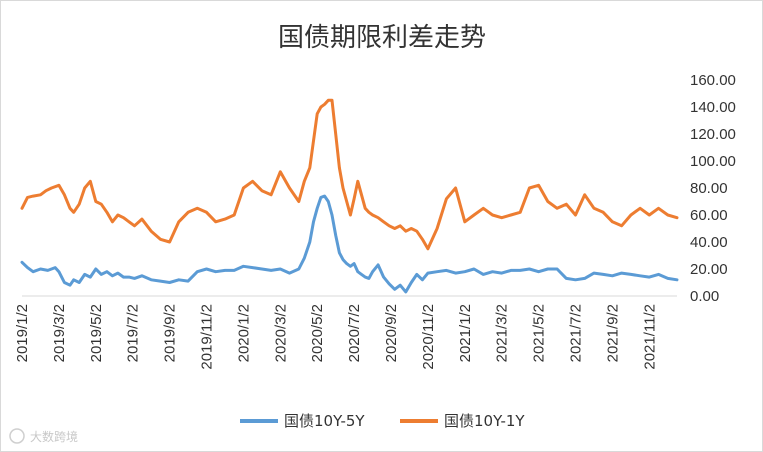 The width and height of the screenshot is (763, 452). Describe the element at coordinates (713, 134) in the screenshot. I see `y-tick-label: 120.00` at that location.